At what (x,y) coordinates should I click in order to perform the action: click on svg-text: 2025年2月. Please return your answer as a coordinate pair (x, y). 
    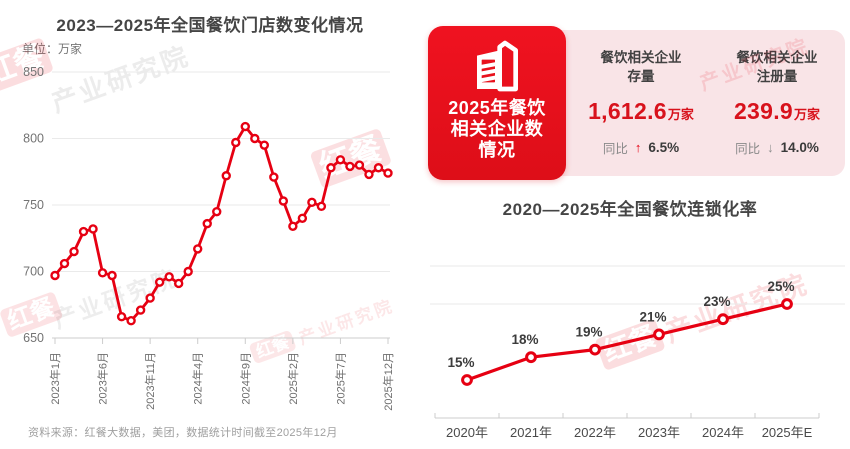
    Looking at the image, I should click on (293, 378).